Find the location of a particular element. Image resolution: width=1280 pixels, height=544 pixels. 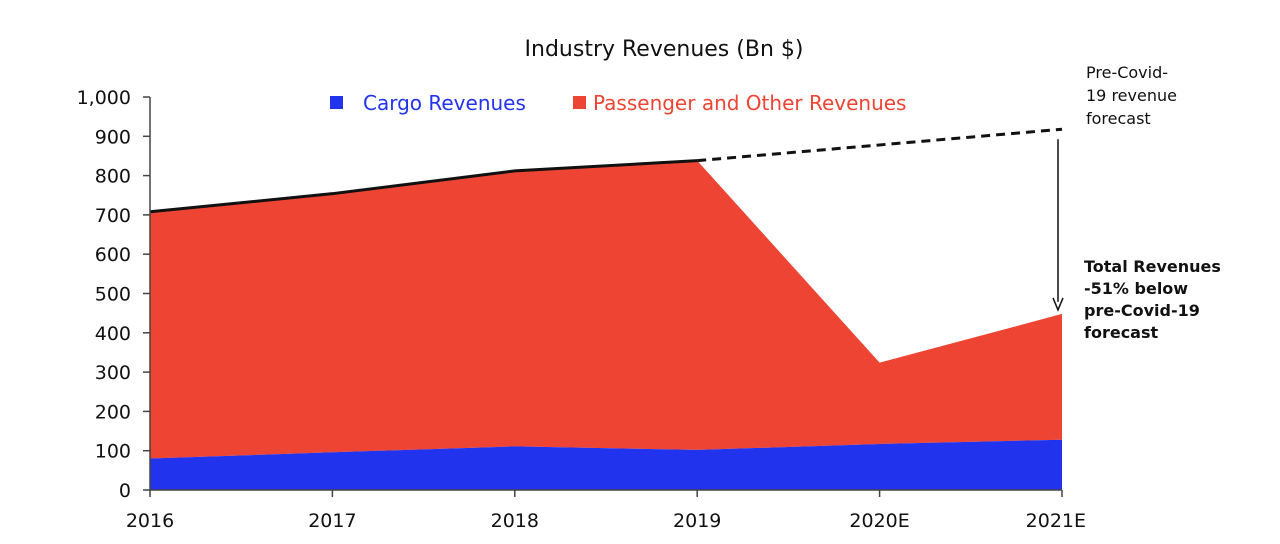

y-tick-layer: 0 100 200 300 400 500 600 700 800 900 1,000 is located at coordinates (113, 294).